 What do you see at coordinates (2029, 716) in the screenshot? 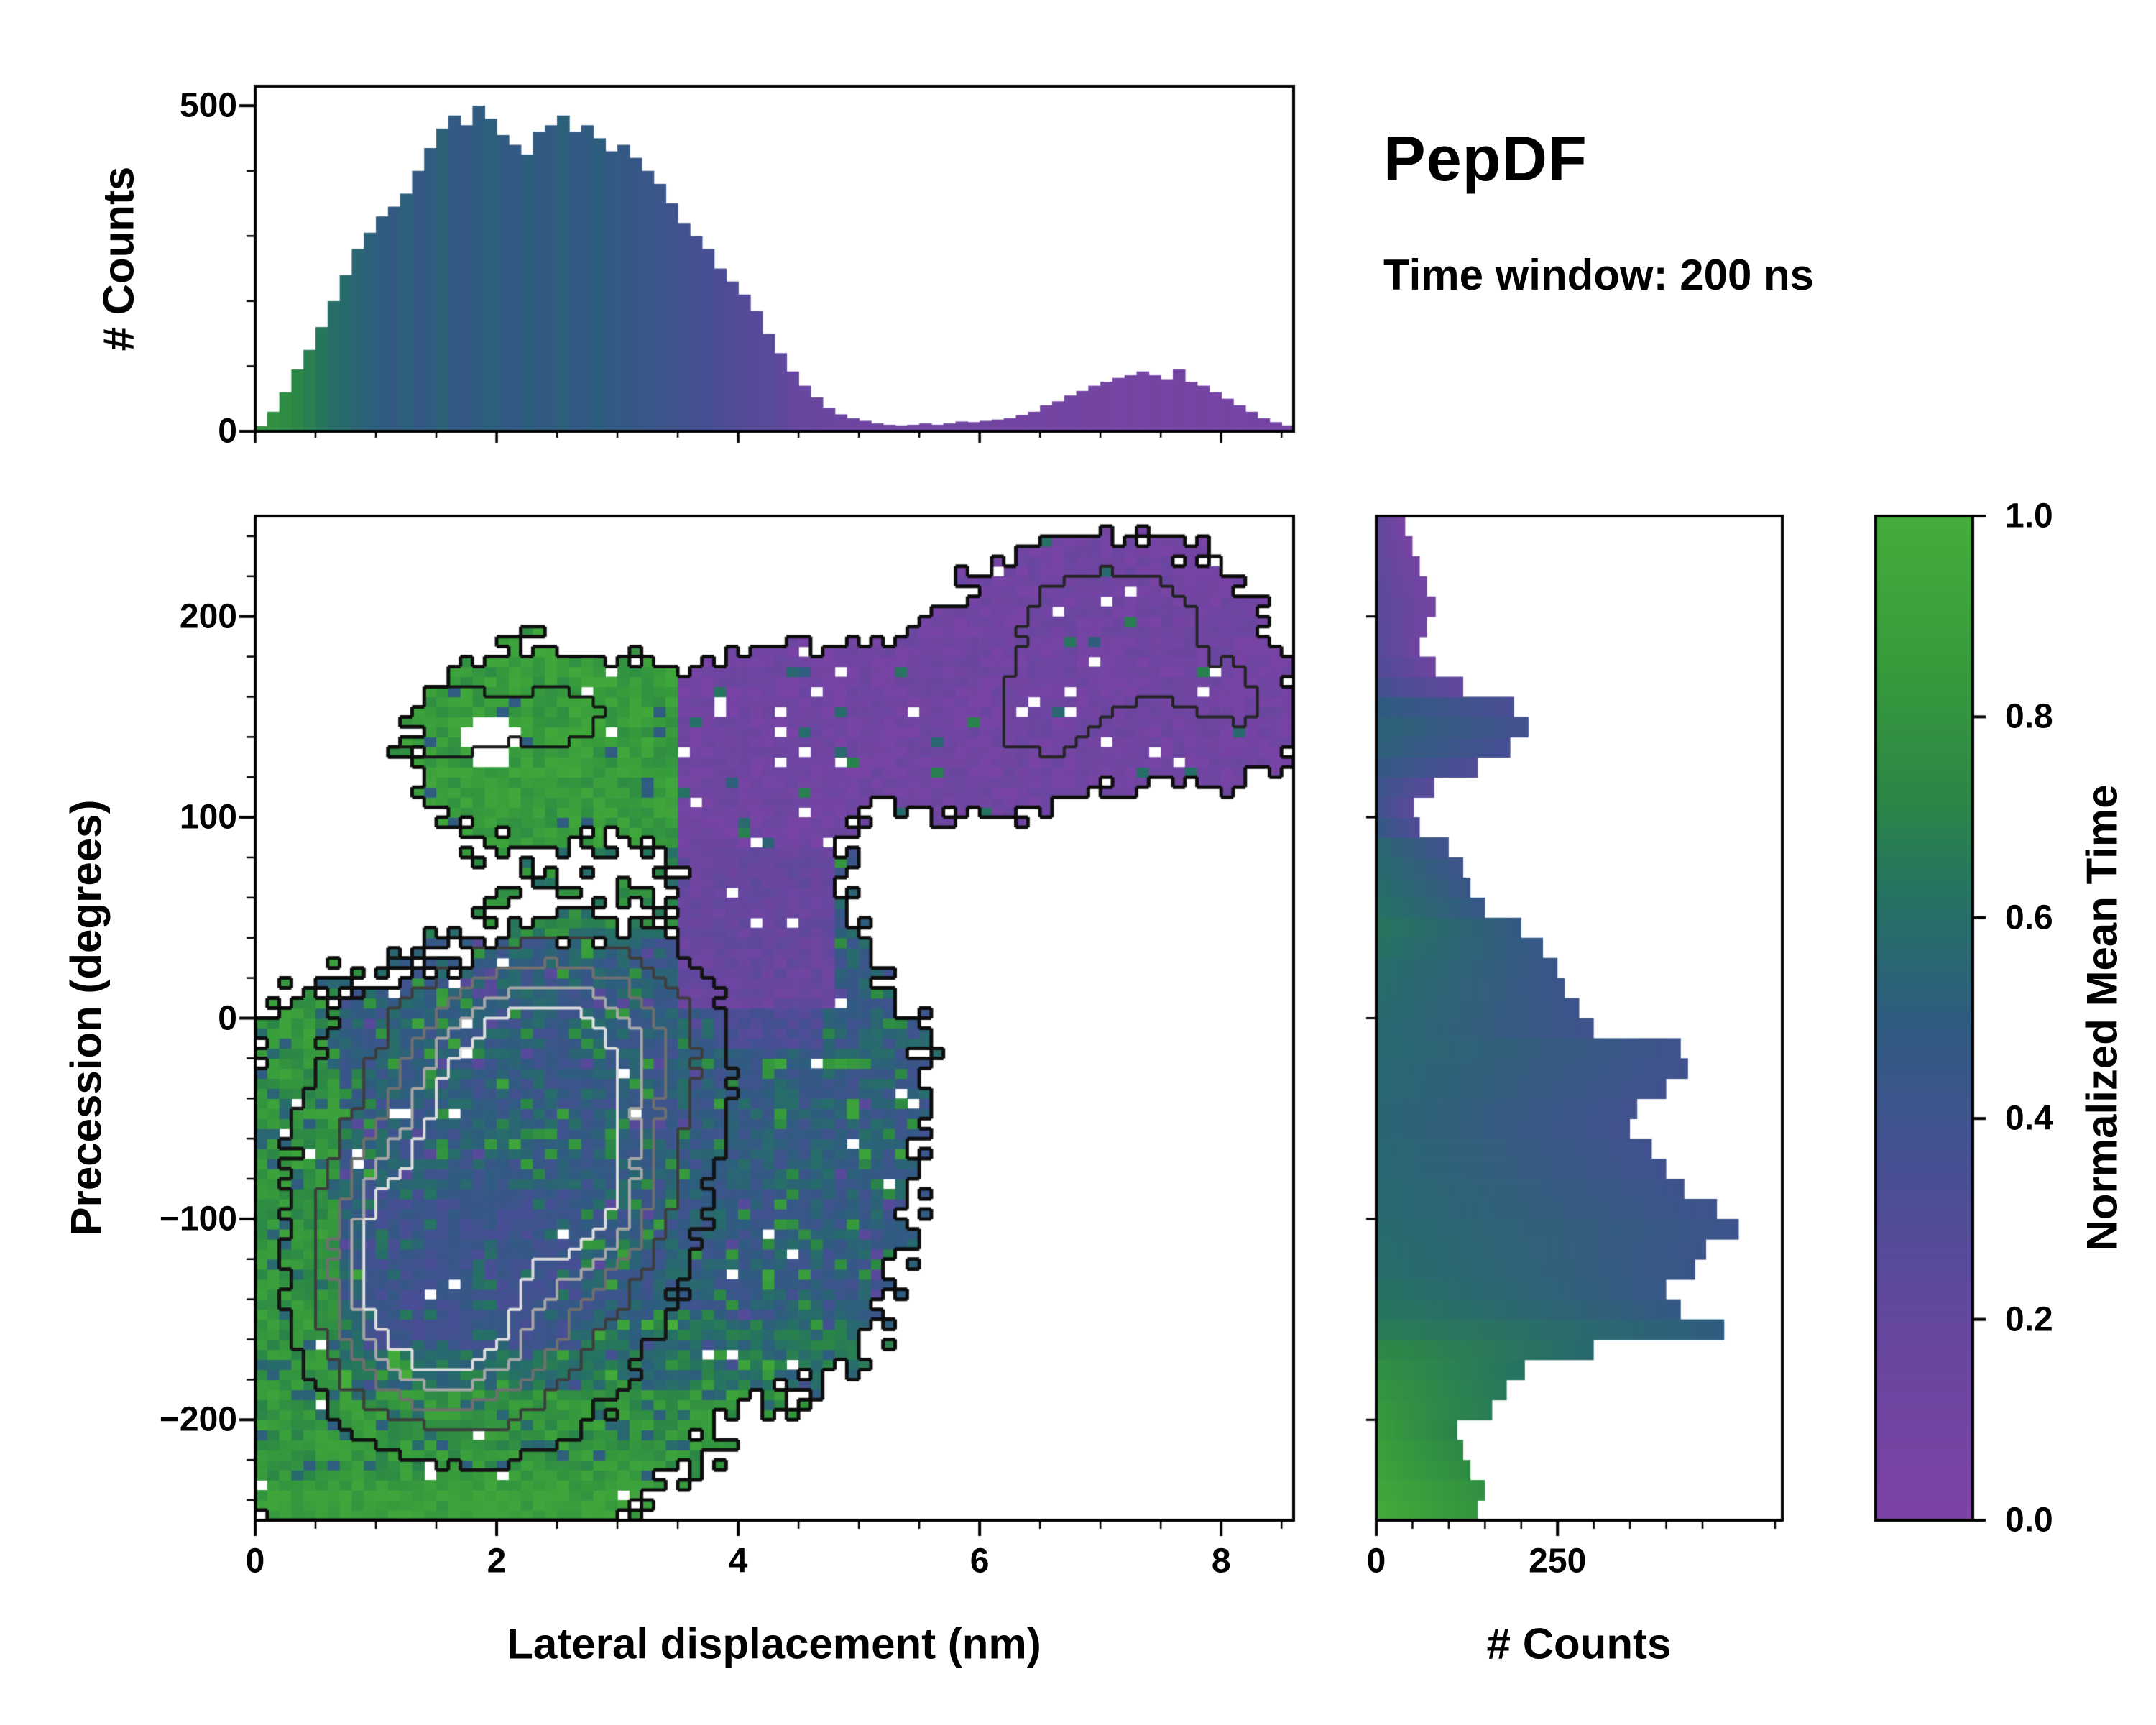
I see `colorbar-tick-label: 0.8` at bounding box center [2029, 716].